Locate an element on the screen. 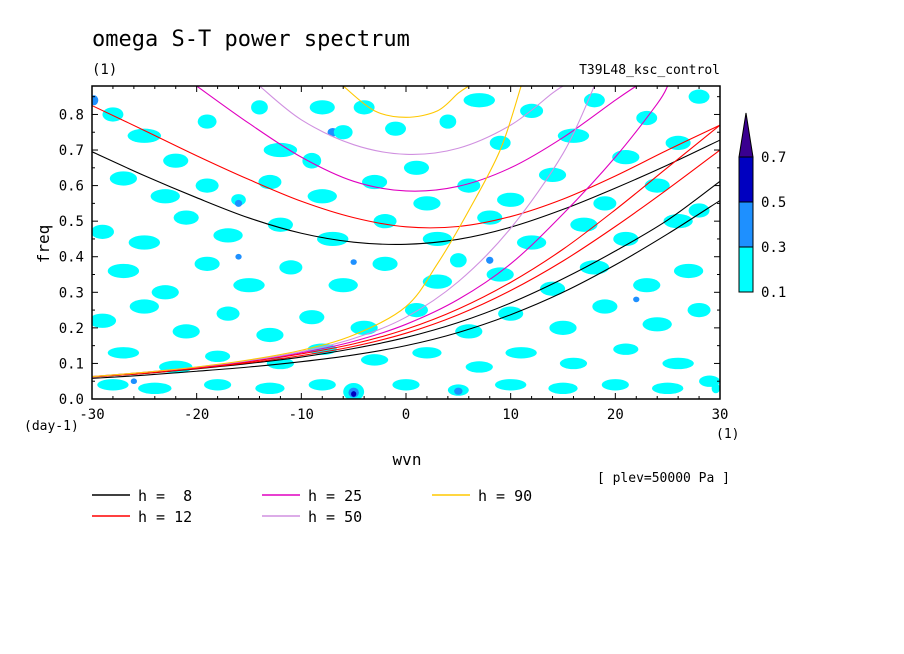  colorbar-label: 0.5 is located at coordinates (773, 203).